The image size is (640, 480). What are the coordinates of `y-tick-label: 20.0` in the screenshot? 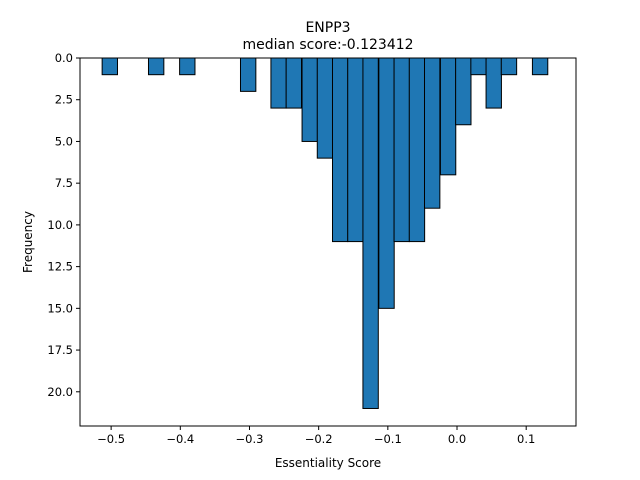 It's located at (60, 392).